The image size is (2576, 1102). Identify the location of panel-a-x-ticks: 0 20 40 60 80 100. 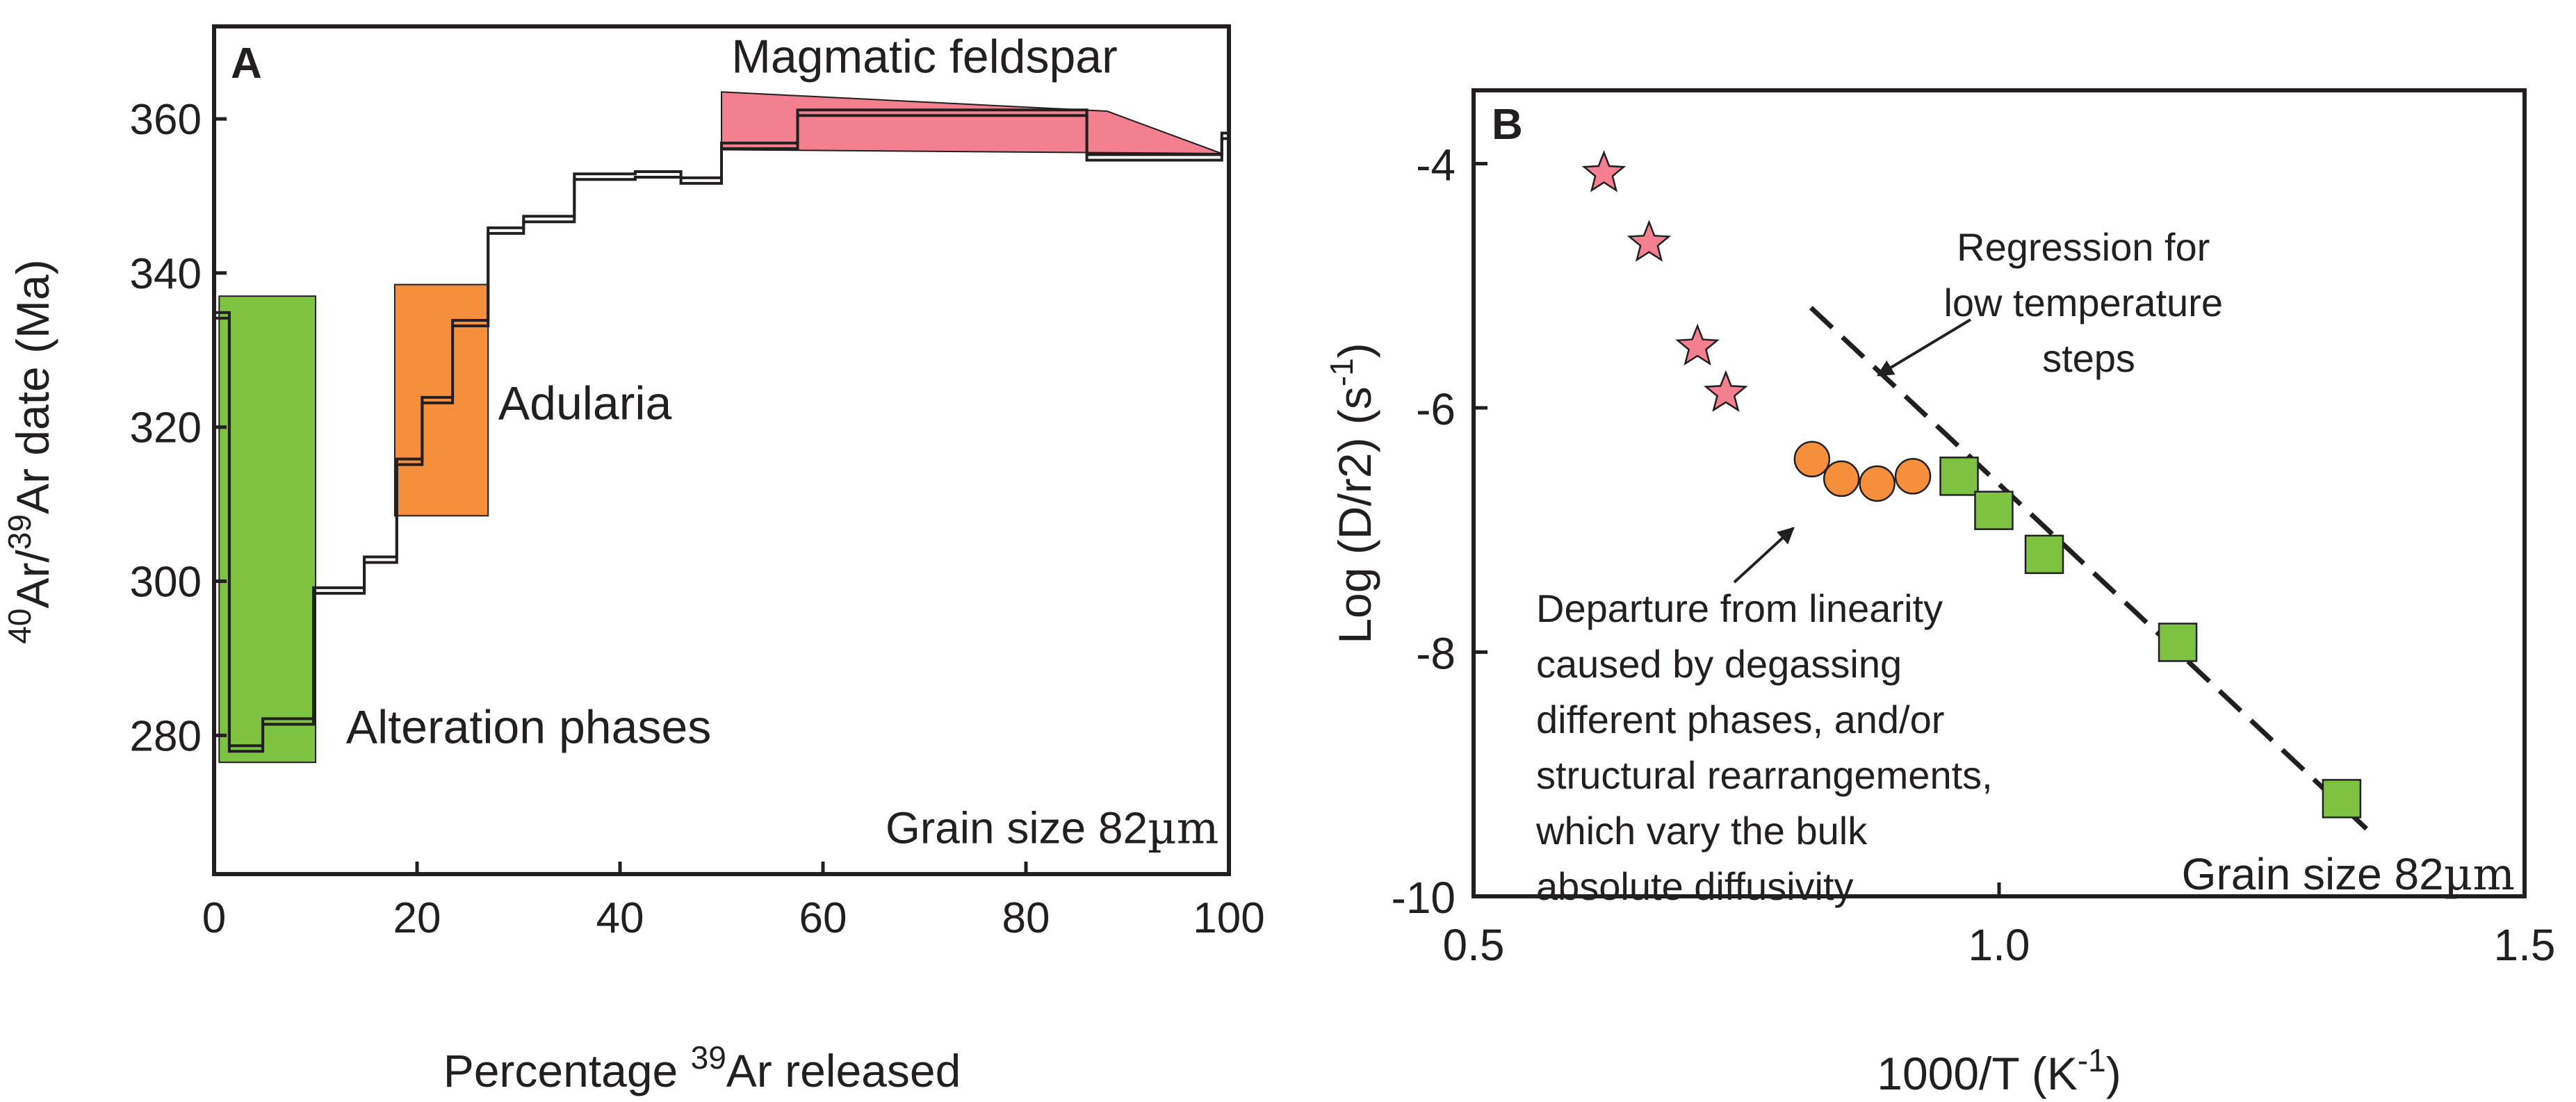
(733, 902).